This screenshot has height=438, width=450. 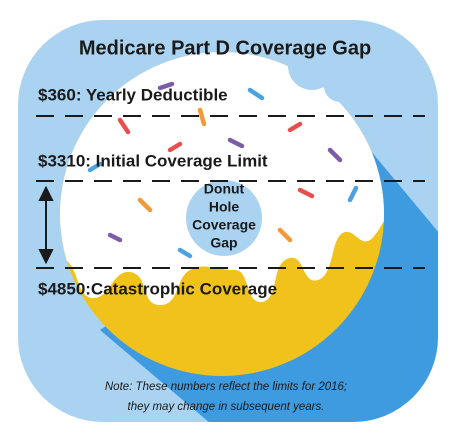 I want to click on donut-hole, so click(x=224, y=218).